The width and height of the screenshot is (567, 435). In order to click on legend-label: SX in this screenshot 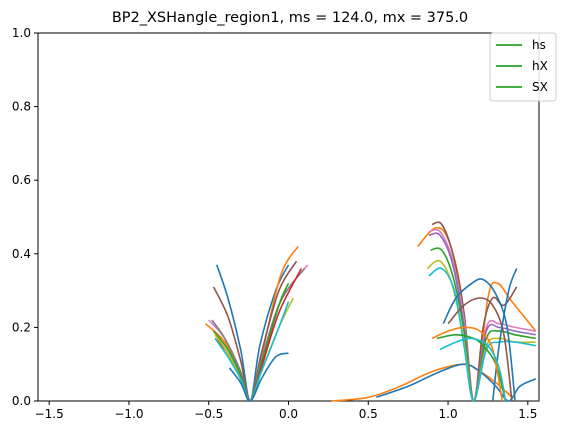, I will do `click(540, 87)`.